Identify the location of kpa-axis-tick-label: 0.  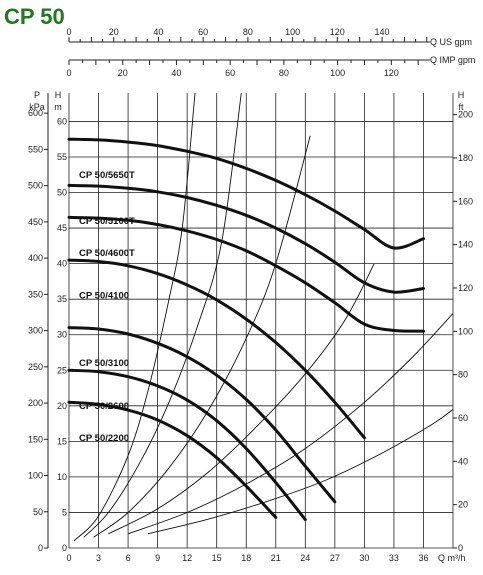
(40, 548).